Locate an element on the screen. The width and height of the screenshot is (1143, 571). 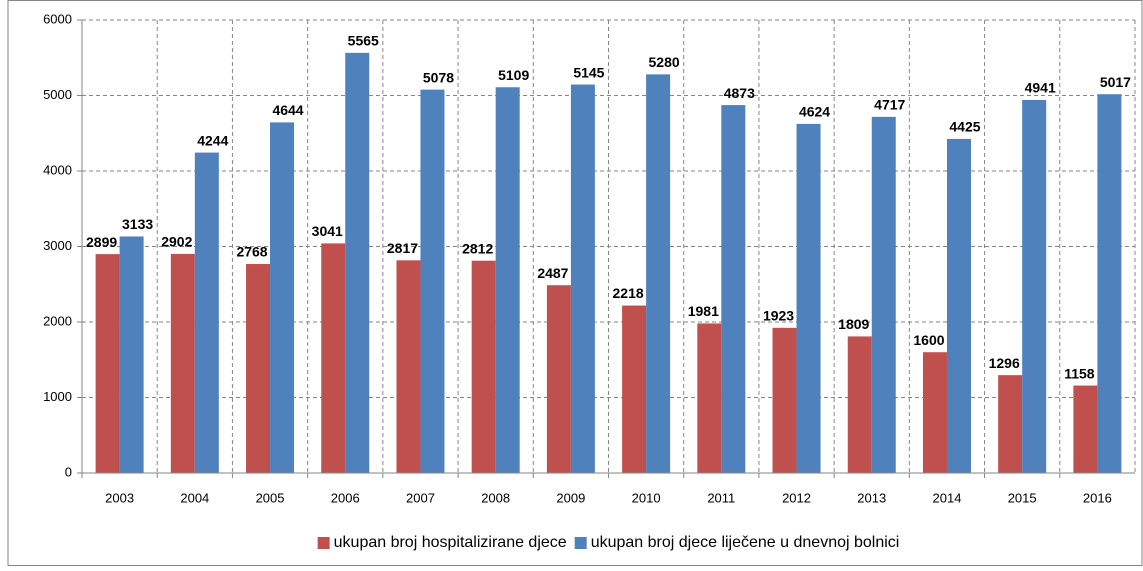
value-label: 5565 is located at coordinates (363, 41).